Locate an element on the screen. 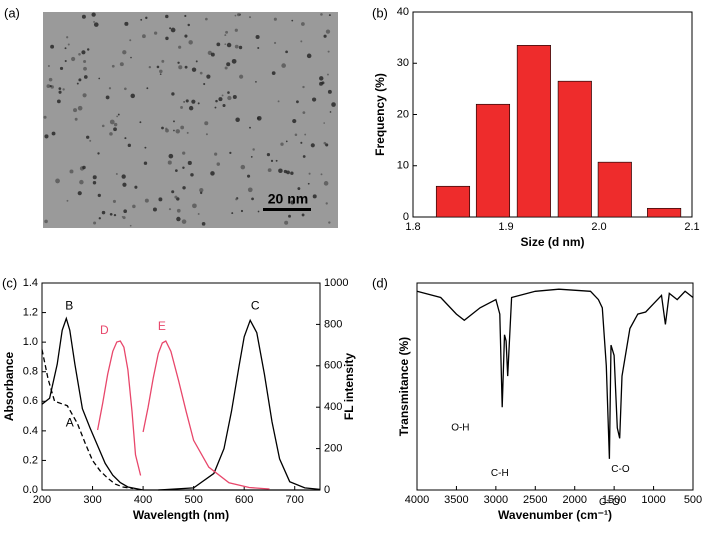 The width and height of the screenshot is (709, 535). x-axis-label: Size (d nm) is located at coordinates (552, 242).